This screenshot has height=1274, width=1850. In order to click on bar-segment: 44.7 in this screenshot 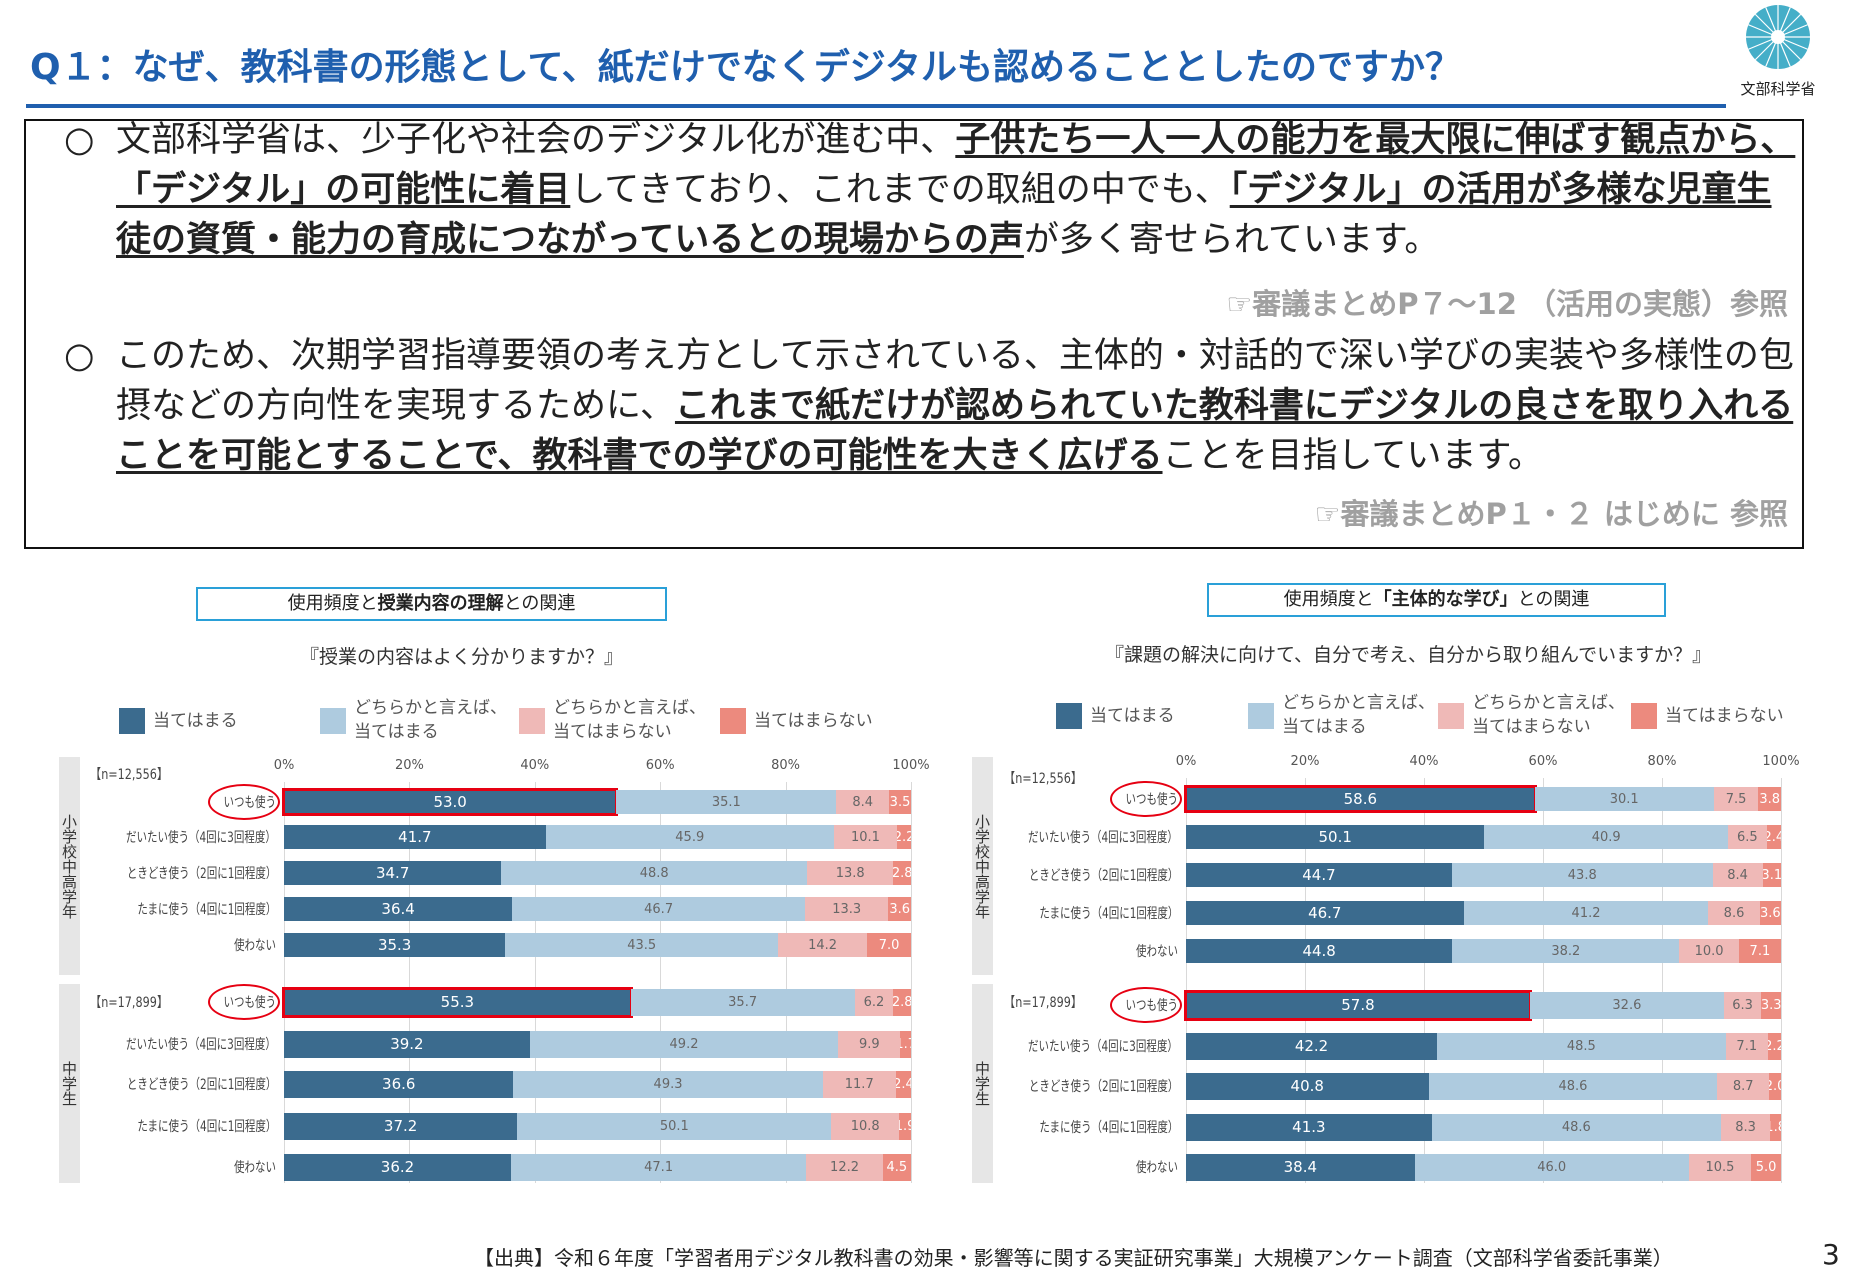, I will do `click(1319, 875)`.